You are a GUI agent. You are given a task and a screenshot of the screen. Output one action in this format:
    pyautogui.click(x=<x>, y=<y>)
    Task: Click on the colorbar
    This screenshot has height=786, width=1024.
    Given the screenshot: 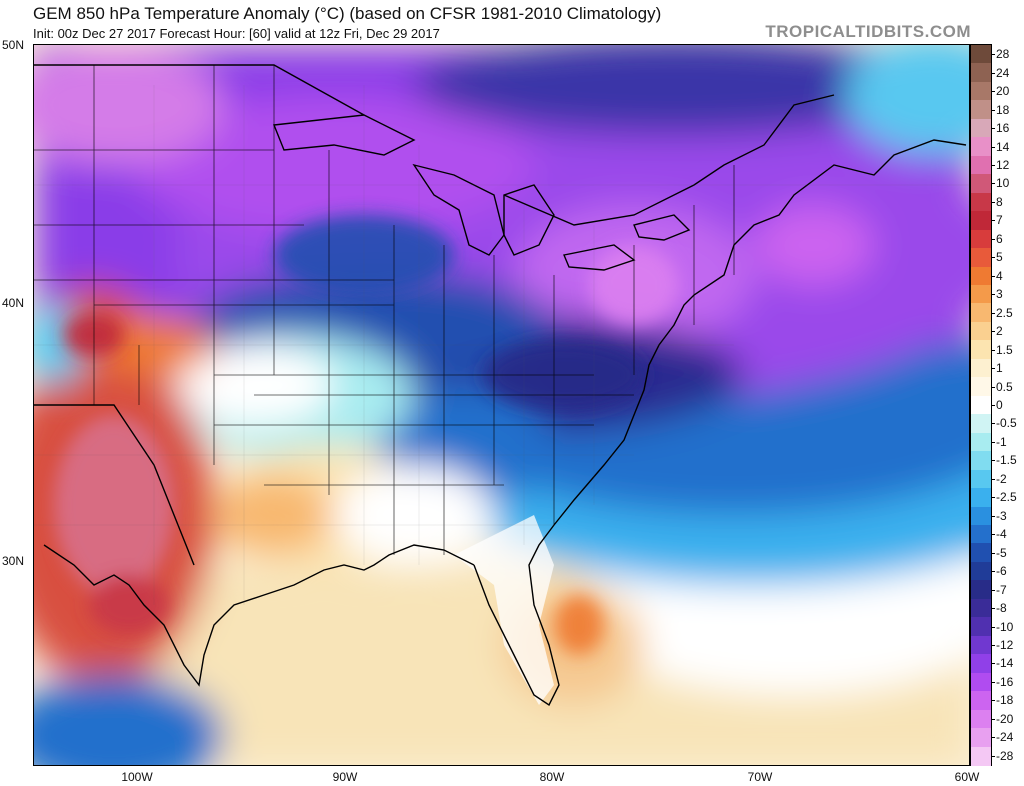 What is the action you would take?
    pyautogui.click(x=981, y=405)
    